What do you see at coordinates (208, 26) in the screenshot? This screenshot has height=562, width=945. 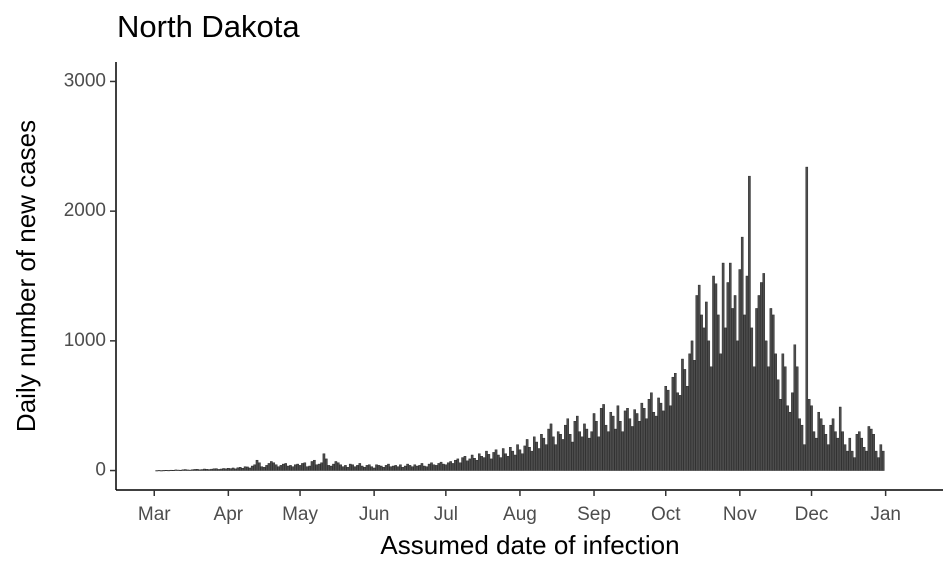 I see `chart-title: North Dakota` at bounding box center [208, 26].